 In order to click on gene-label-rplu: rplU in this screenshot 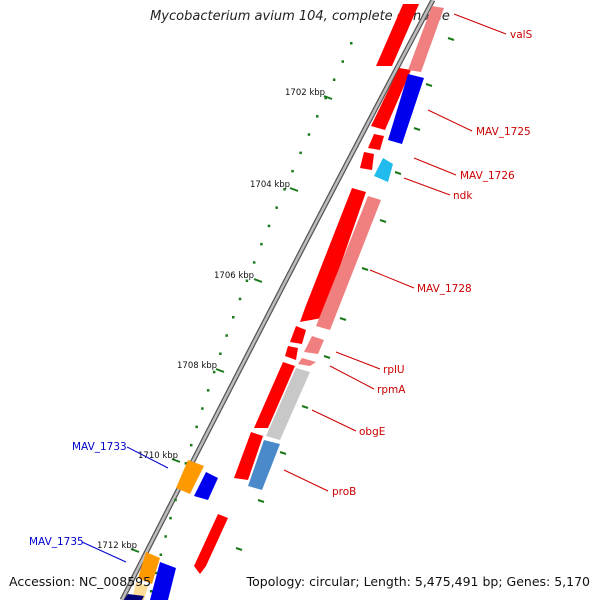, I will do `click(394, 370)`.